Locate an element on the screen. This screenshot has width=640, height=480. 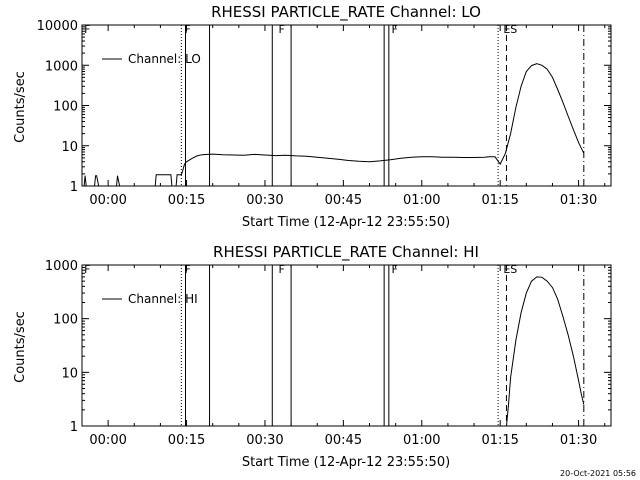
y-tick-label: 10000 is located at coordinates (57, 26).